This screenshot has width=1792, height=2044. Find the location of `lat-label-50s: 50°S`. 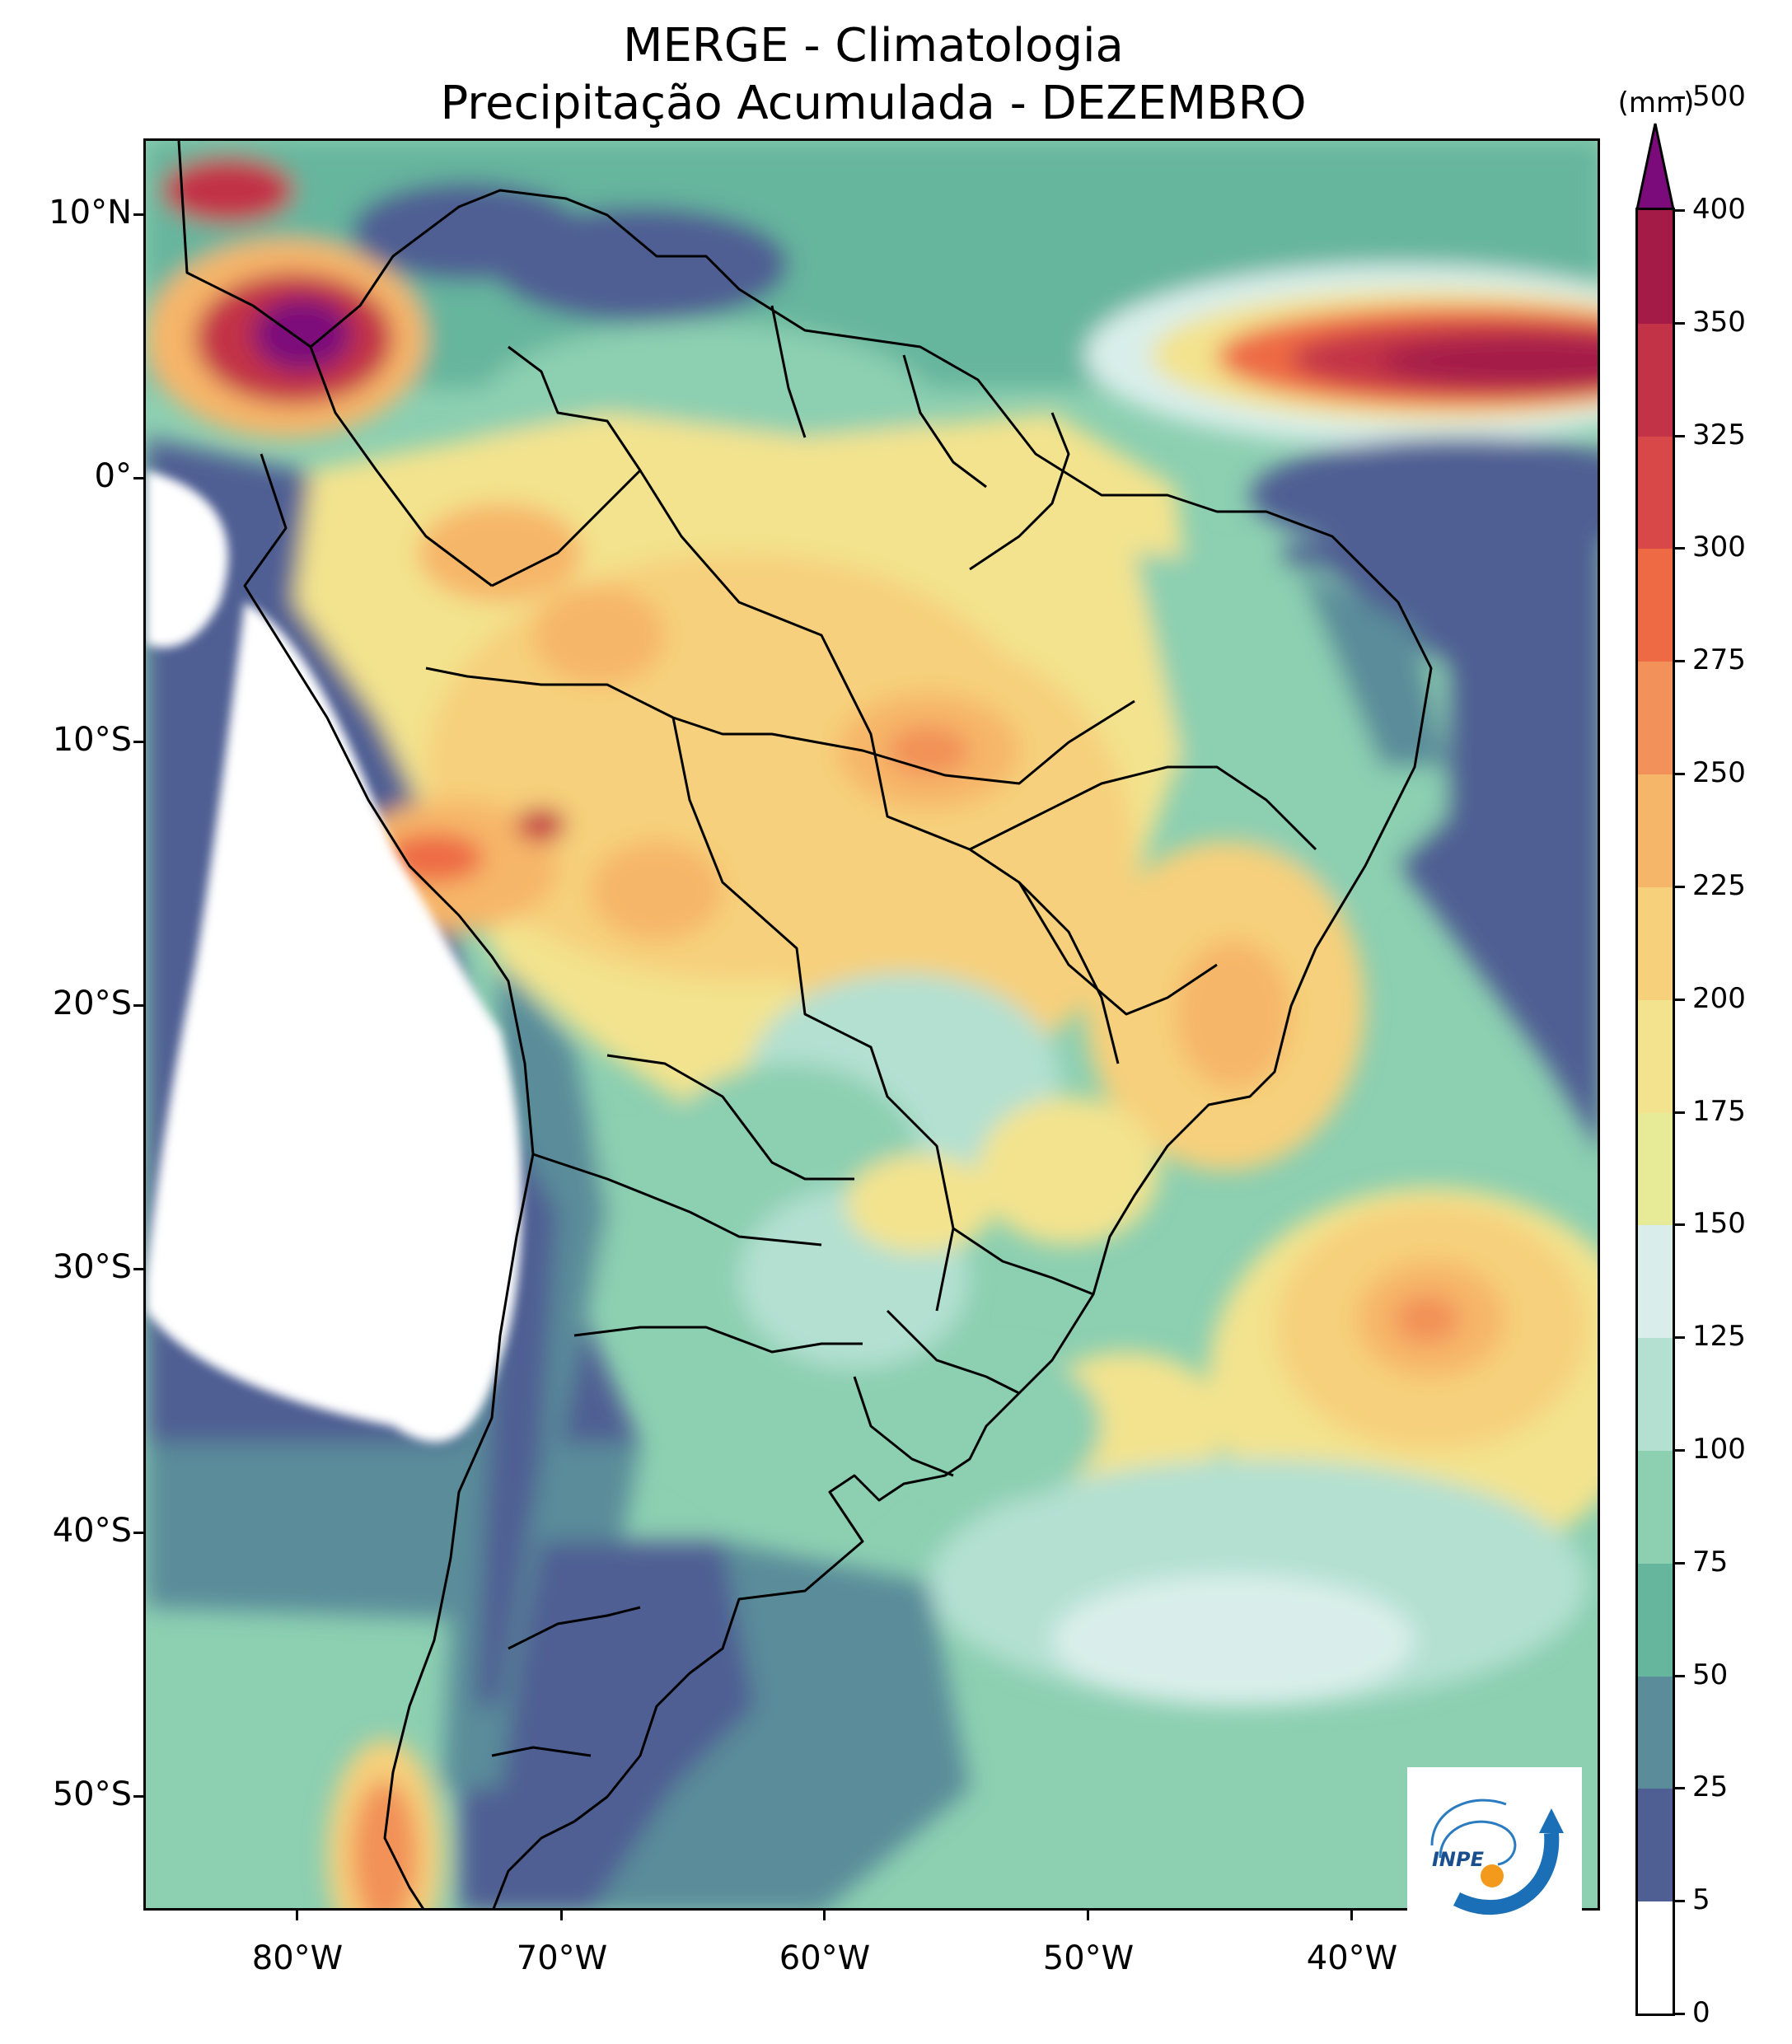

lat-label-50s: 50°S is located at coordinates (92, 1794).